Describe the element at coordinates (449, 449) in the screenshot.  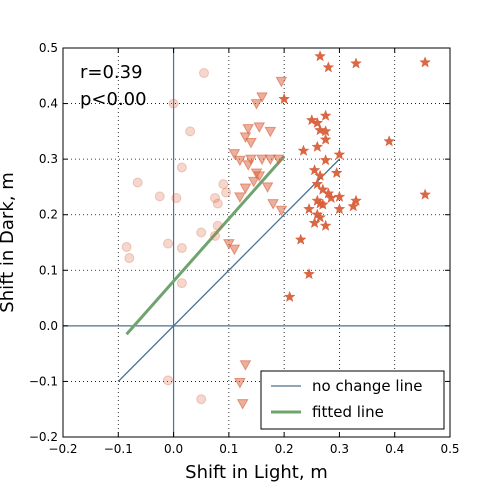
I see `x-tick-label: 0.5` at that location.